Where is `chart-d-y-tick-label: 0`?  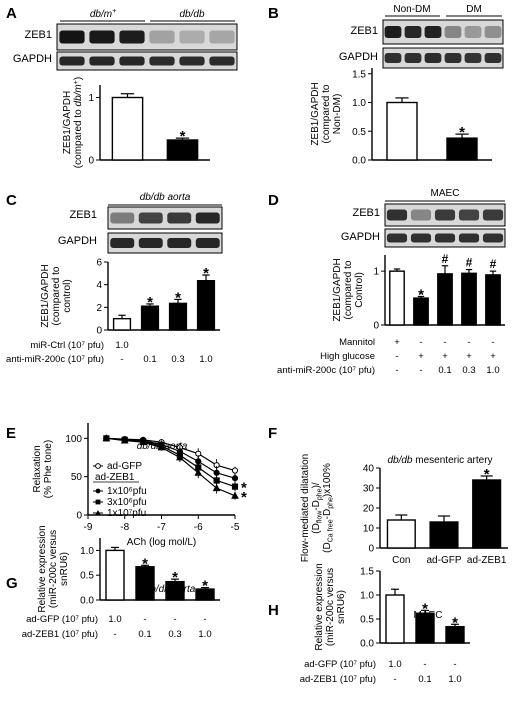 chart-d-y-tick-label: 0 is located at coordinates (376, 326).